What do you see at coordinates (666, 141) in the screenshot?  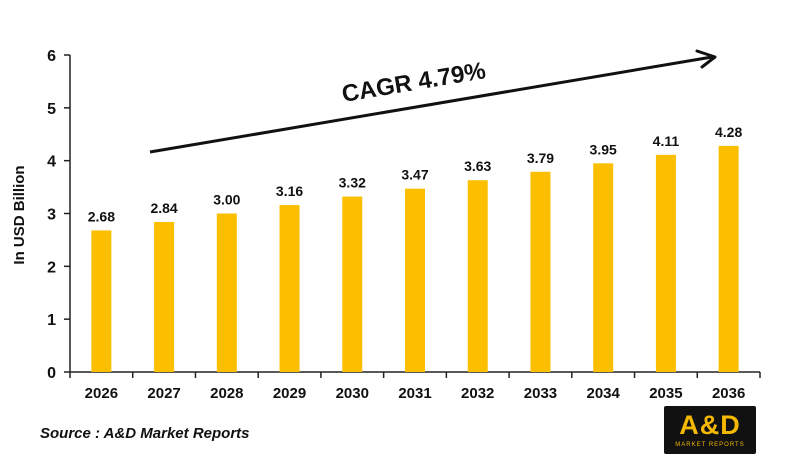 I see `value-label: 4.11` at bounding box center [666, 141].